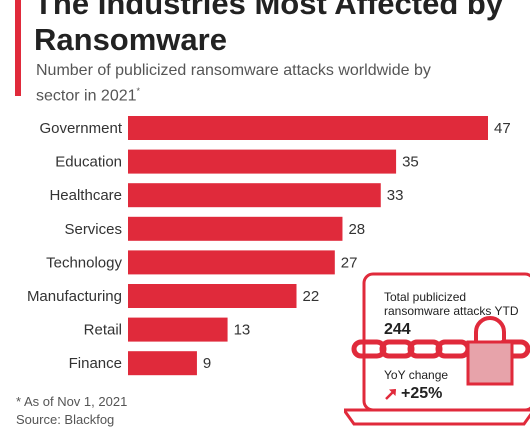 The width and height of the screenshot is (530, 442). What do you see at coordinates (18, 48) in the screenshot?
I see `title-accent-bar` at bounding box center [18, 48].